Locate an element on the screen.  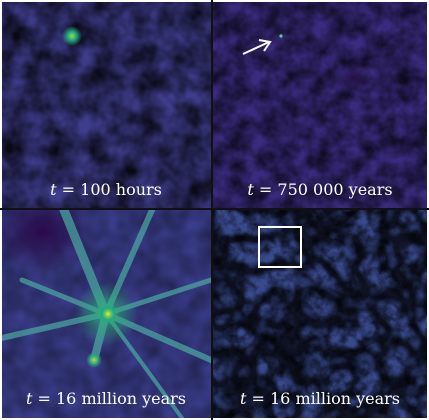
halo-core is located at coordinates (108, 314).